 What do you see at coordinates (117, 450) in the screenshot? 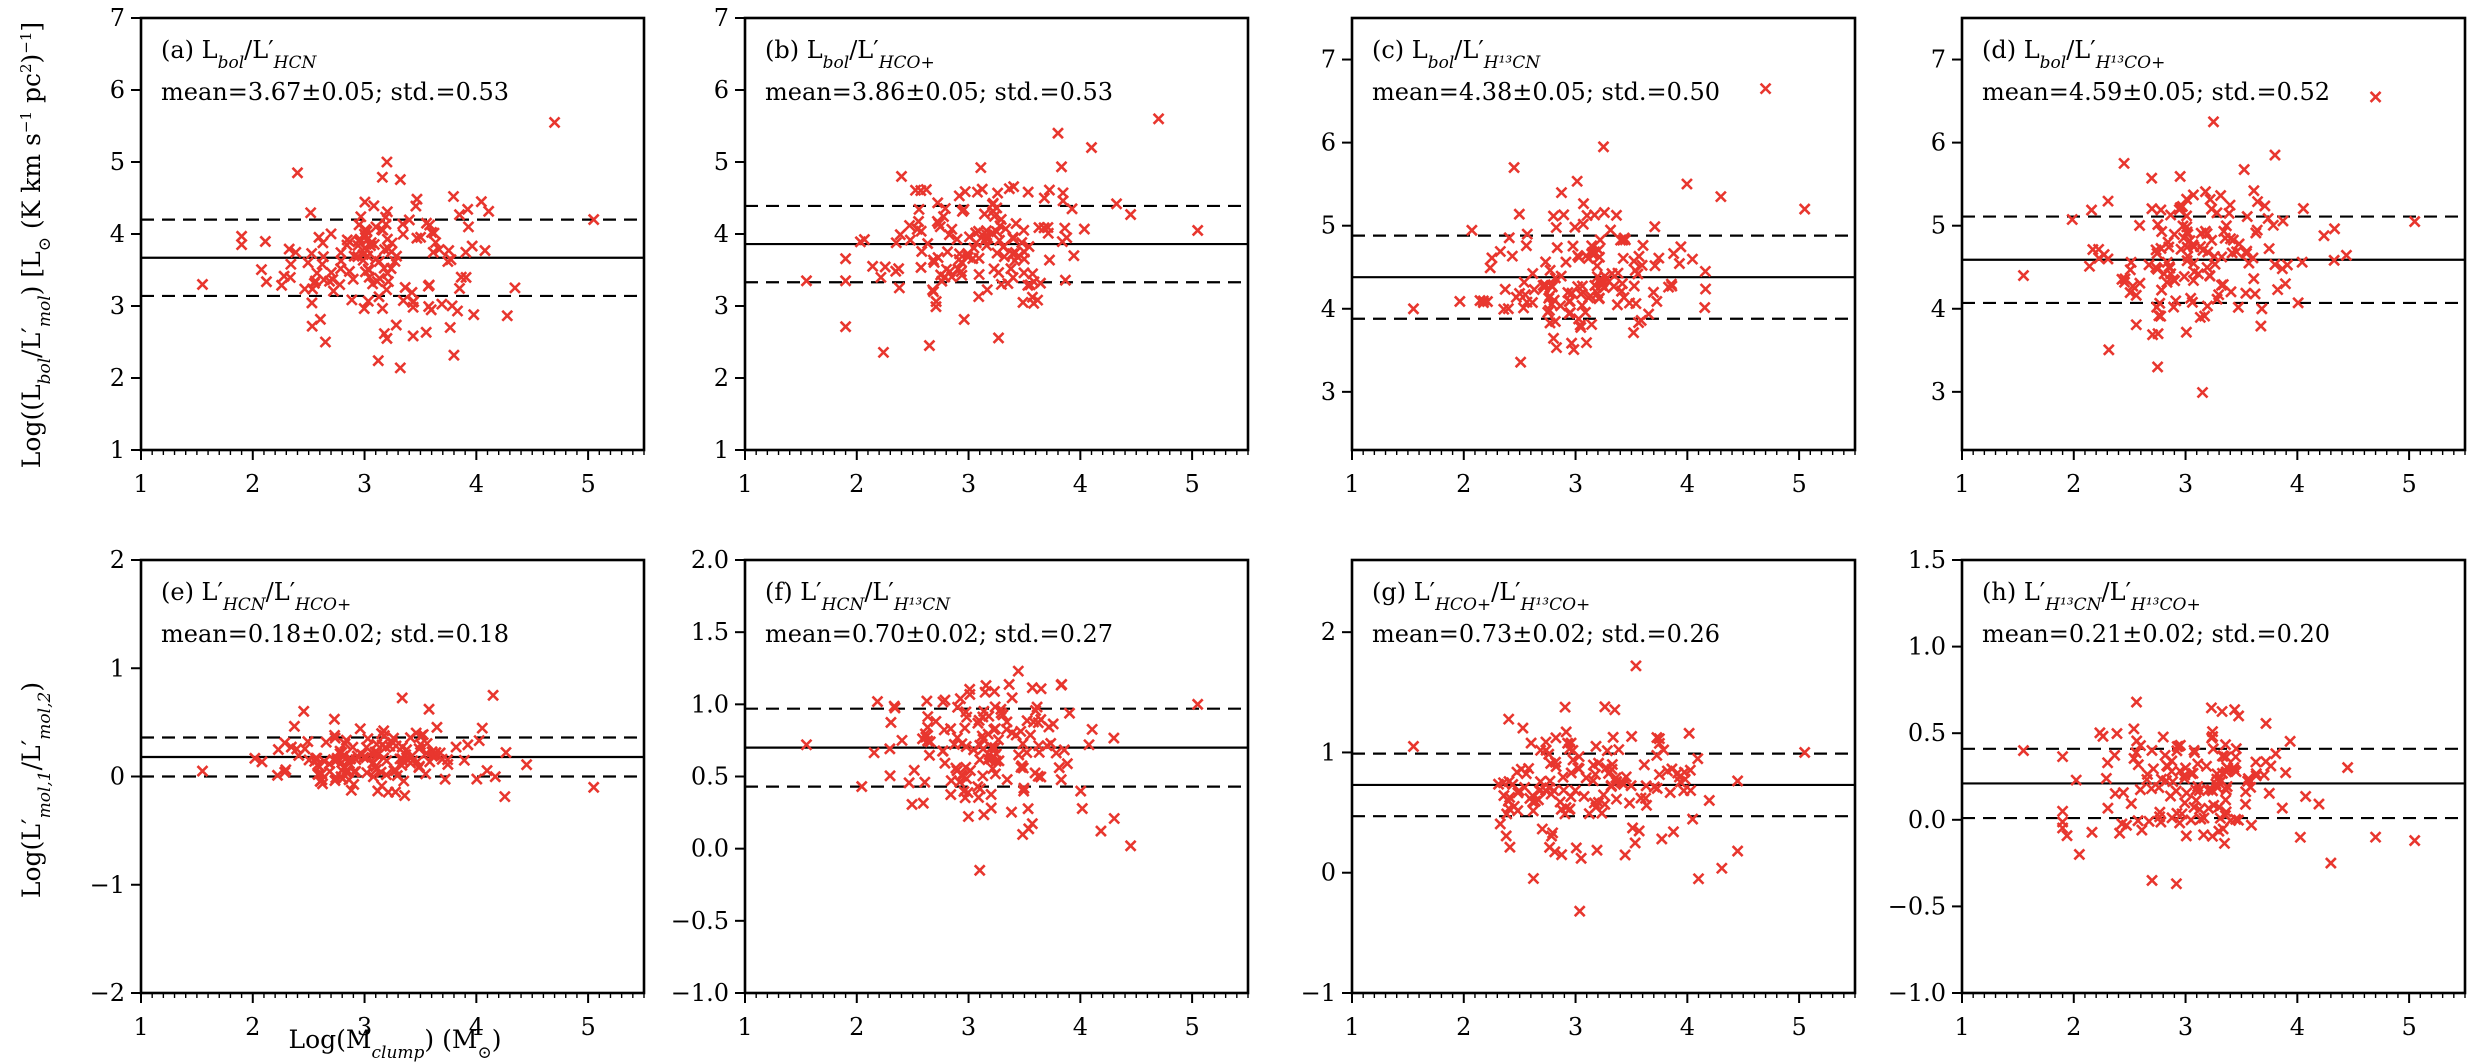
I see `y-tick-label: 1` at bounding box center [117, 450].